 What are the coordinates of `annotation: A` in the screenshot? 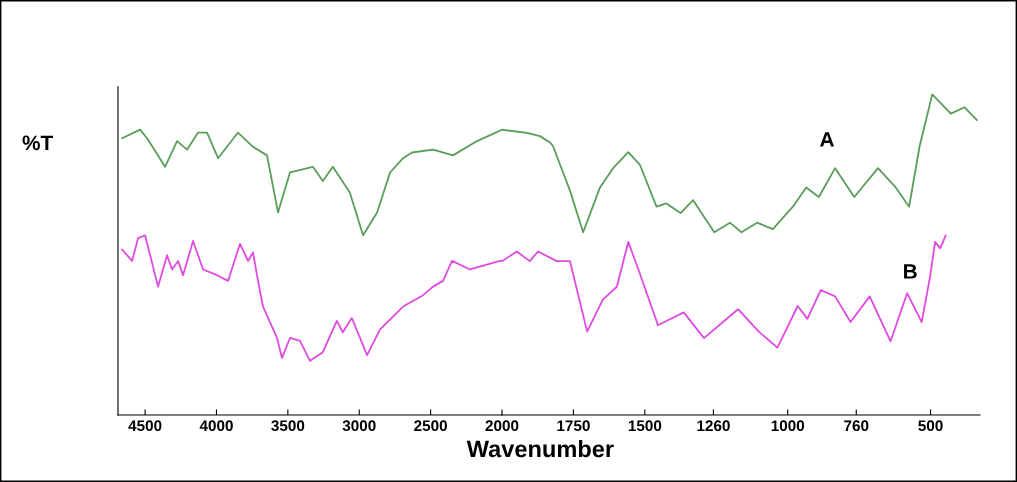 It's located at (827, 139).